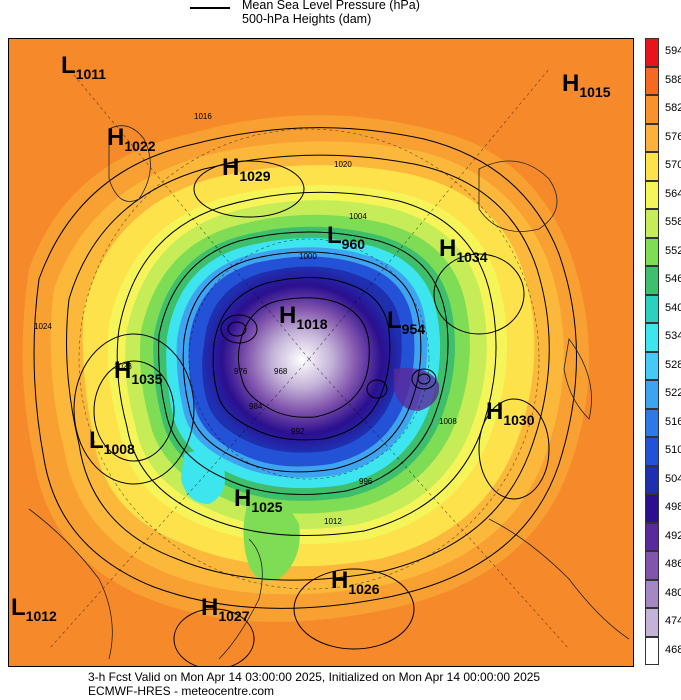  Describe the element at coordinates (673, 250) in the screenshot. I see `colorbar-label: 552` at that location.